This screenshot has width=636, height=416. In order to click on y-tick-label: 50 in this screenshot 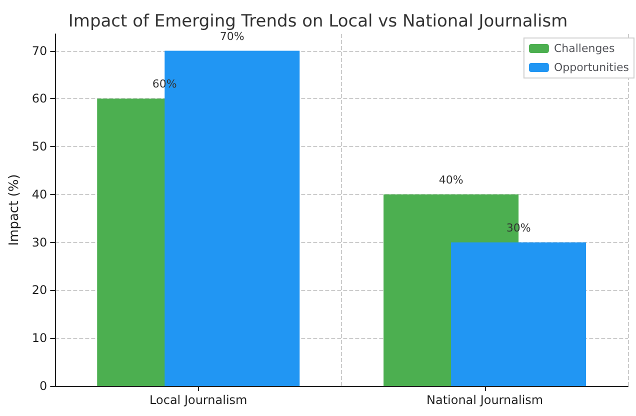, I will do `click(40, 147)`.